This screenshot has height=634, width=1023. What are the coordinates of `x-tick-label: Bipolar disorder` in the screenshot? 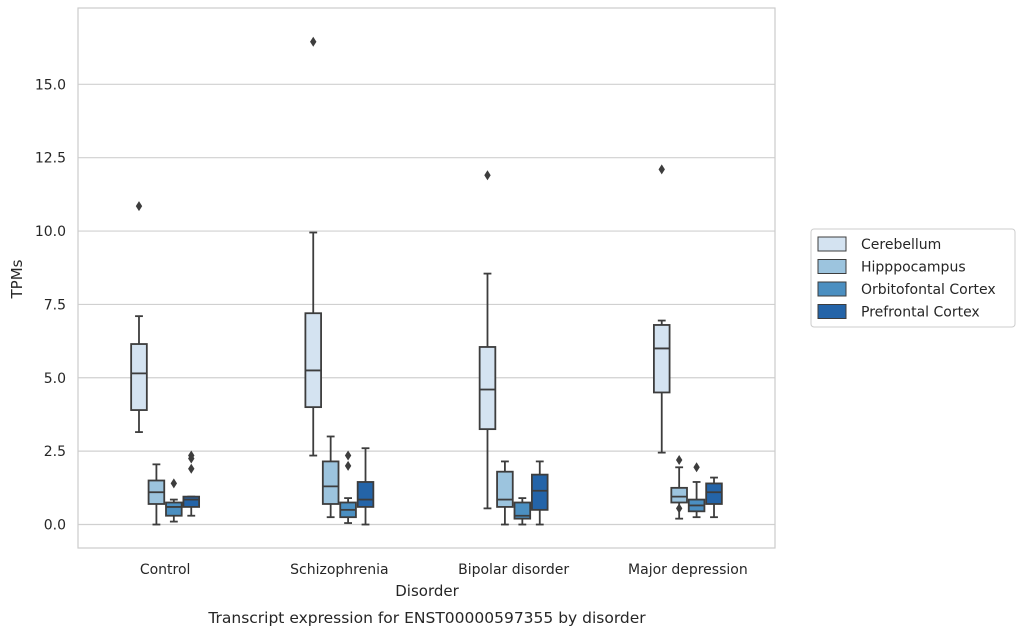 It's located at (513, 570).